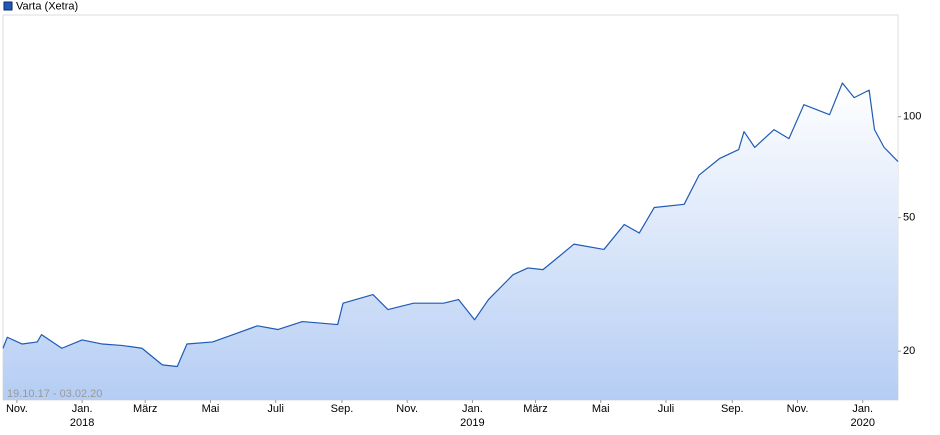 Image resolution: width=940 pixels, height=435 pixels. Describe the element at coordinates (472, 423) in the screenshot. I see `year-label: 2019` at that location.